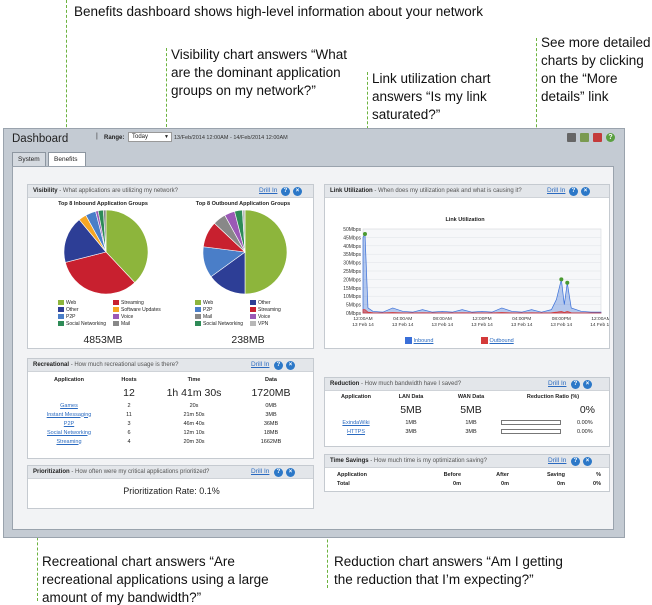 This screenshot has width=652, height=605. I want to click on tab-benefits: Benefits, so click(67, 159).